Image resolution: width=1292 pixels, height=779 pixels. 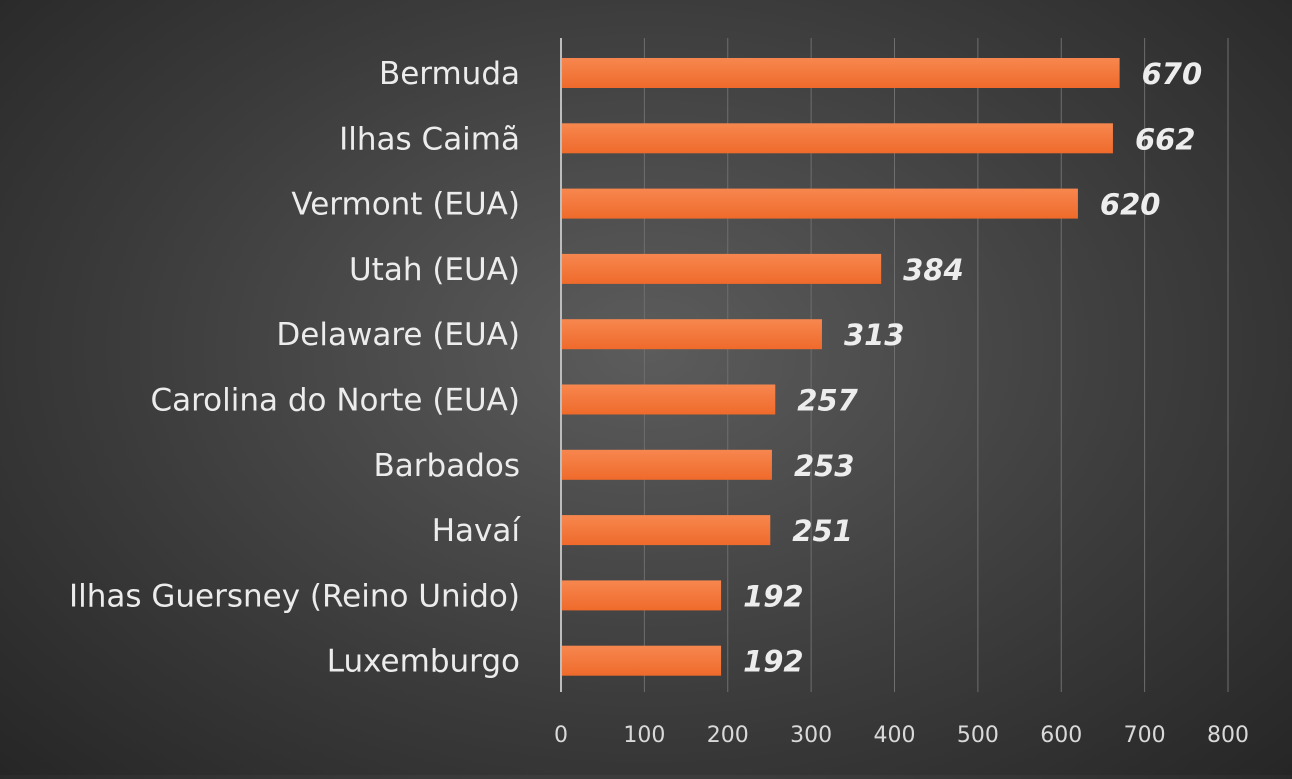 What do you see at coordinates (728, 735) in the screenshot?
I see `tick-label: 200` at bounding box center [728, 735].